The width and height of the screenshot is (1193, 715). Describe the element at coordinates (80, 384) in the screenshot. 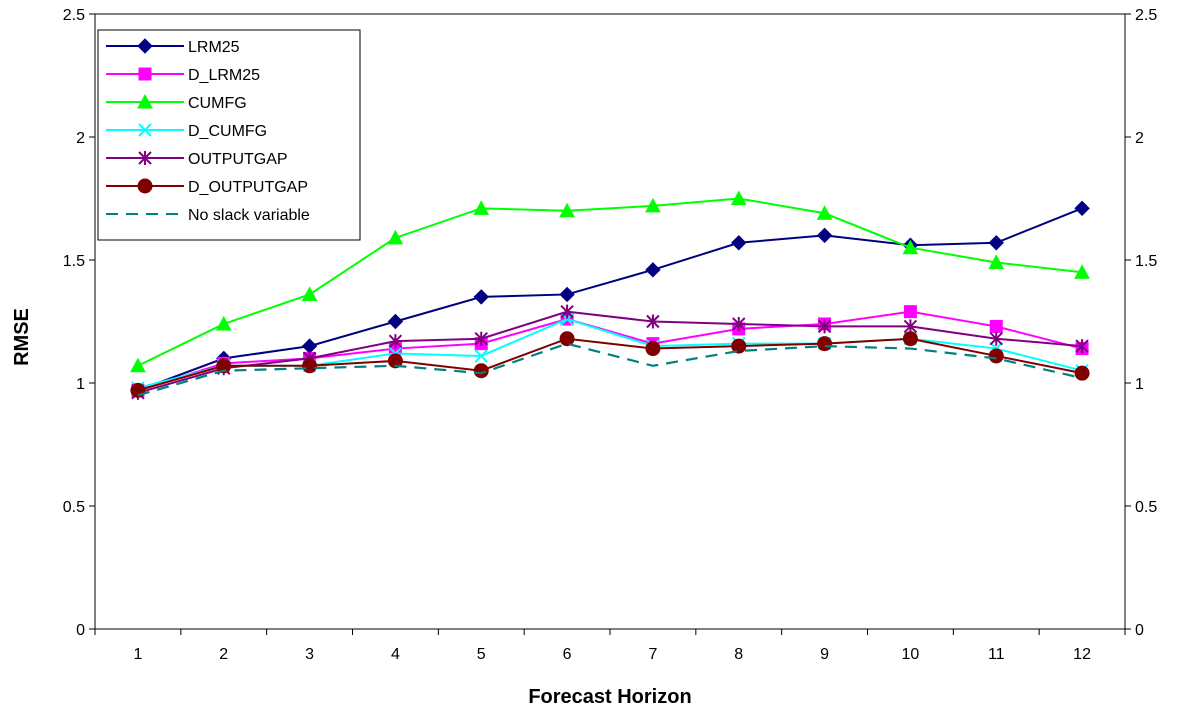

I see `y-tick-label-left: 1` at that location.